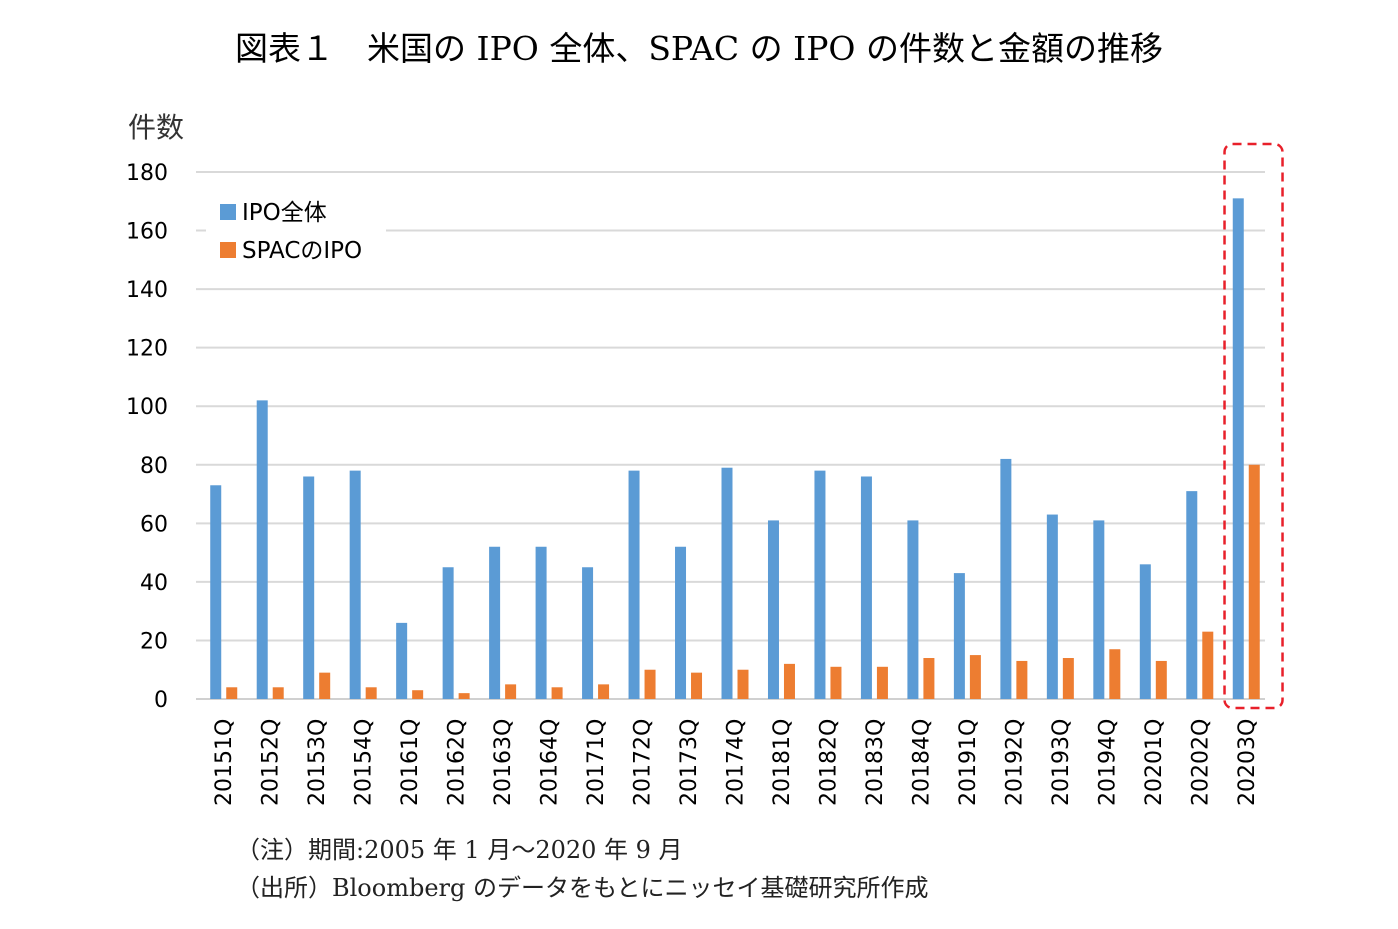  What do you see at coordinates (364, 762) in the screenshot?
I see `x-tick-label: 20154Q` at bounding box center [364, 762].